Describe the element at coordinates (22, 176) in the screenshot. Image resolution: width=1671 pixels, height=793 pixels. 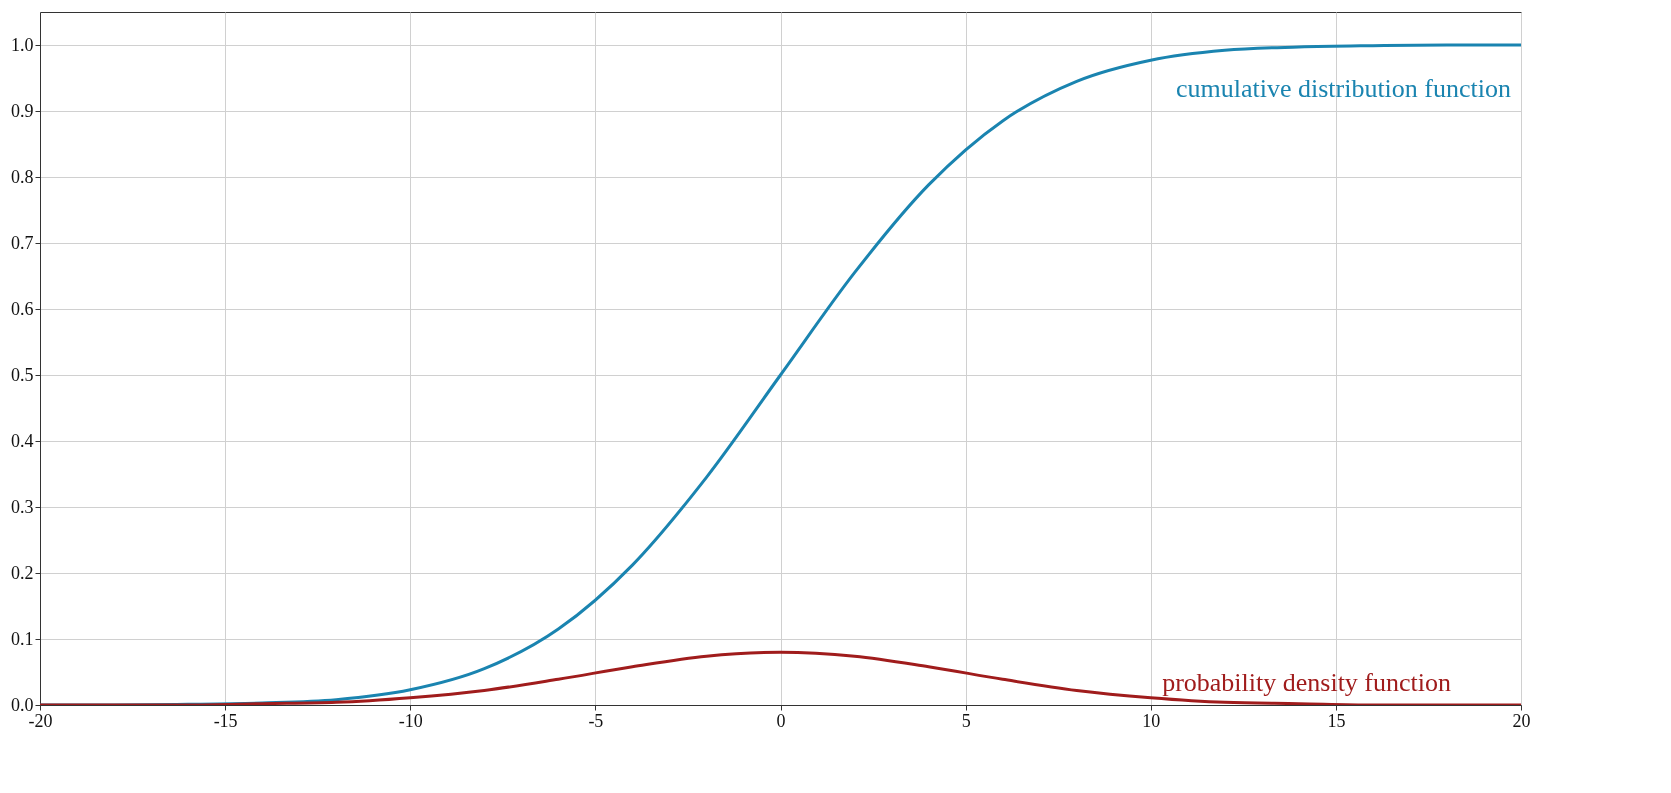
I see `y-tick-label: 0.8` at that location.